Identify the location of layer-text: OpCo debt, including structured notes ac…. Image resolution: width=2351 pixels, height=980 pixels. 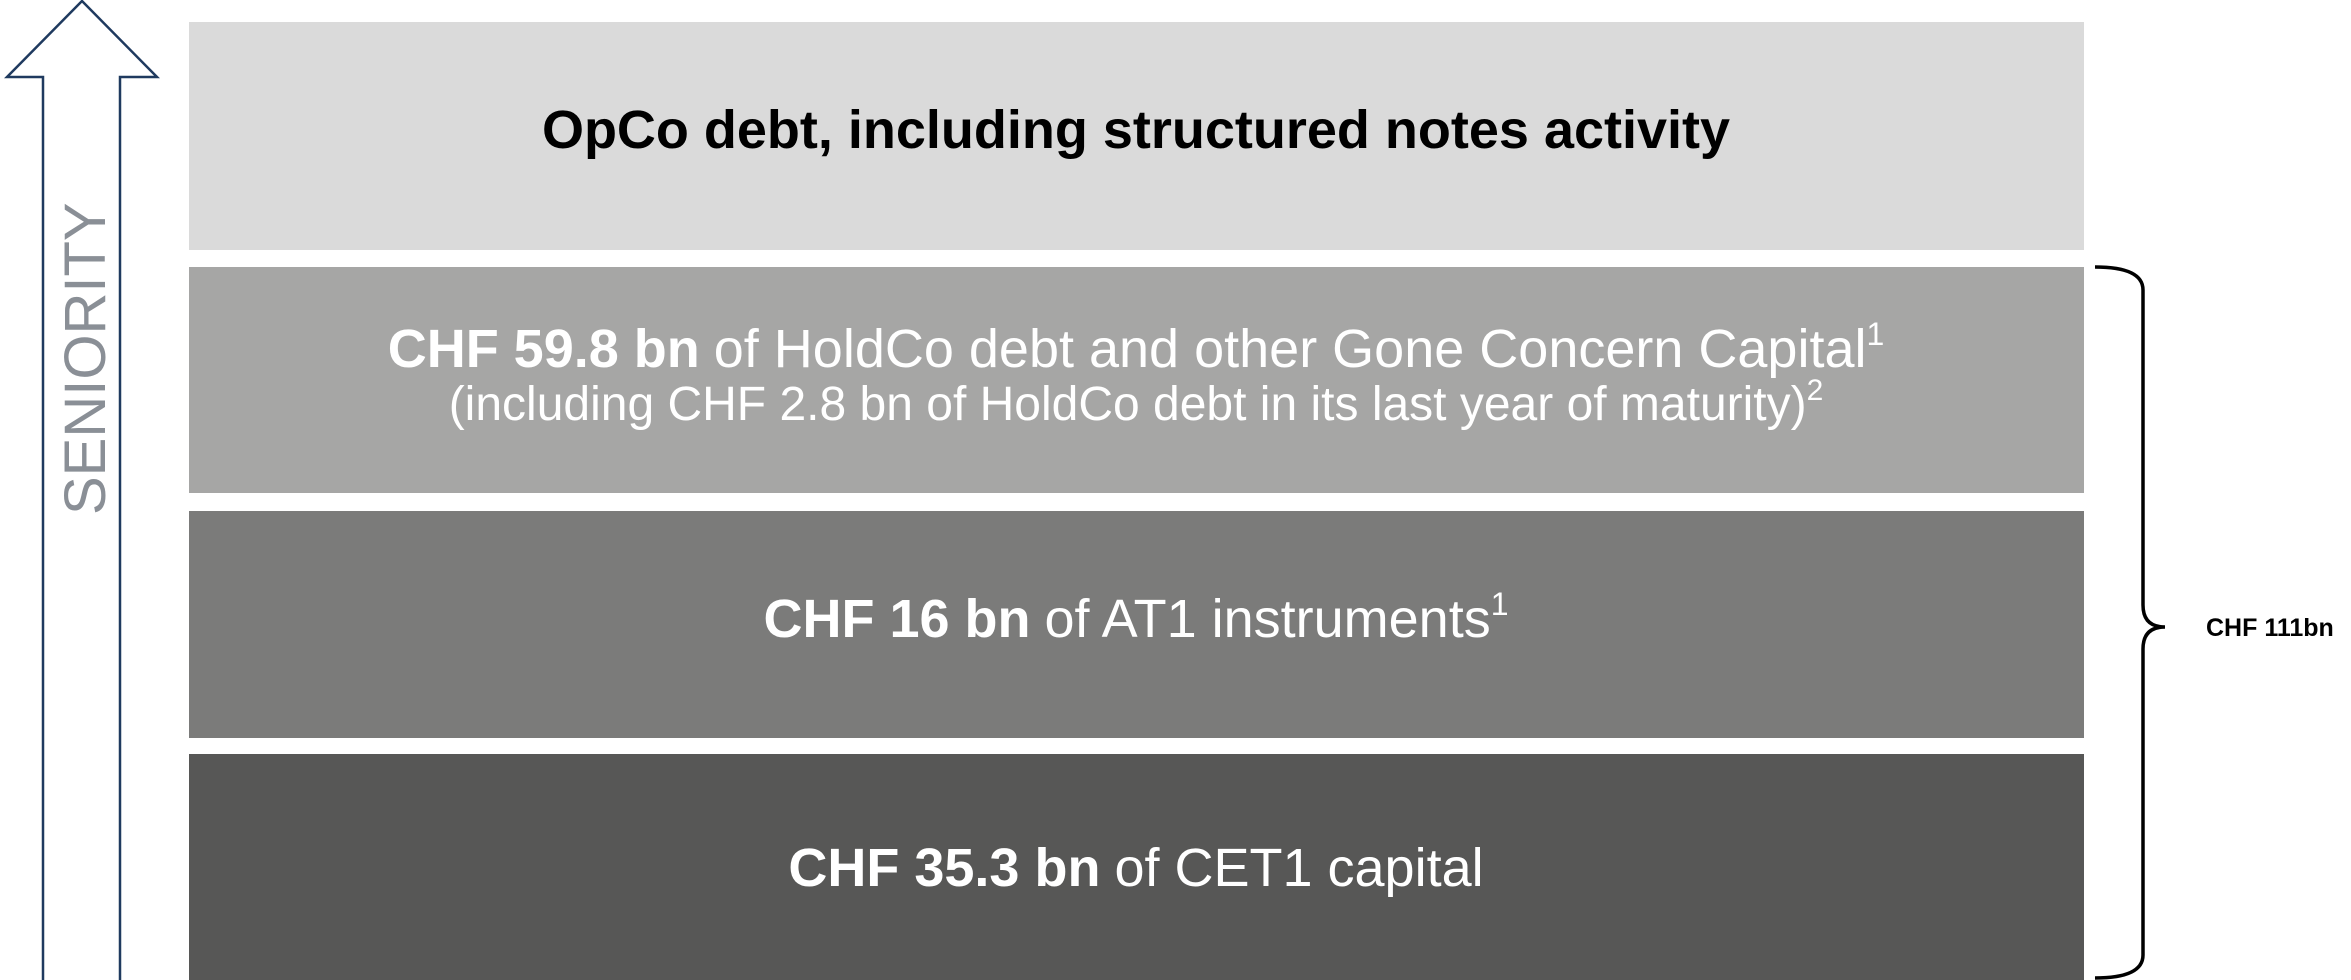
(1136, 130).